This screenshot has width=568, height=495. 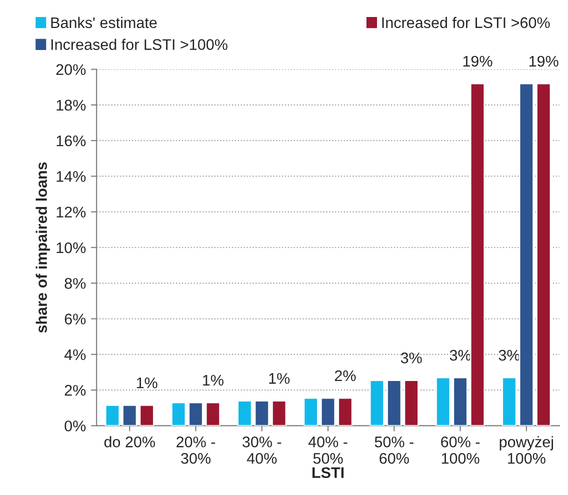 What do you see at coordinates (328, 472) in the screenshot?
I see `x-axis-title: LSTI` at bounding box center [328, 472].